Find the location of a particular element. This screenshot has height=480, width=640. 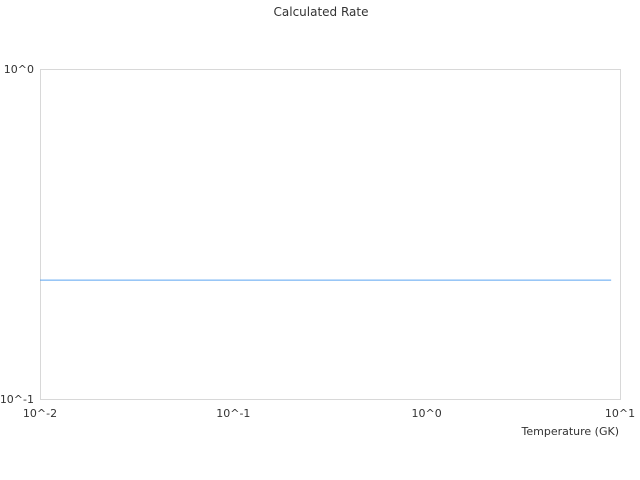

y-tick-label: 10^-1 is located at coordinates (17, 399).